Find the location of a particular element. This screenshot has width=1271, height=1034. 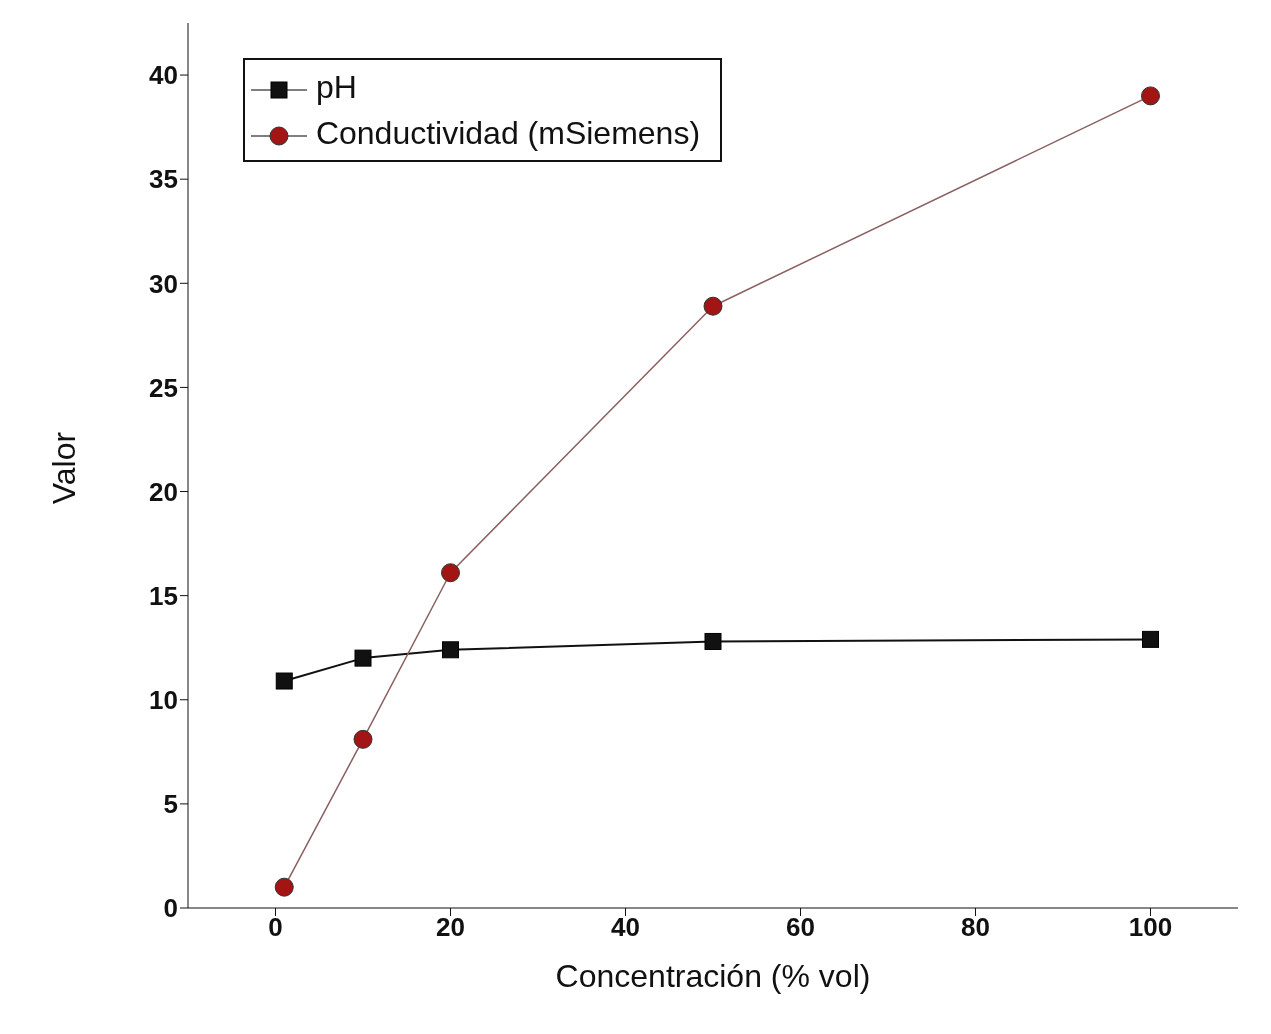

x-tick-label: 100 is located at coordinates (1150, 927).